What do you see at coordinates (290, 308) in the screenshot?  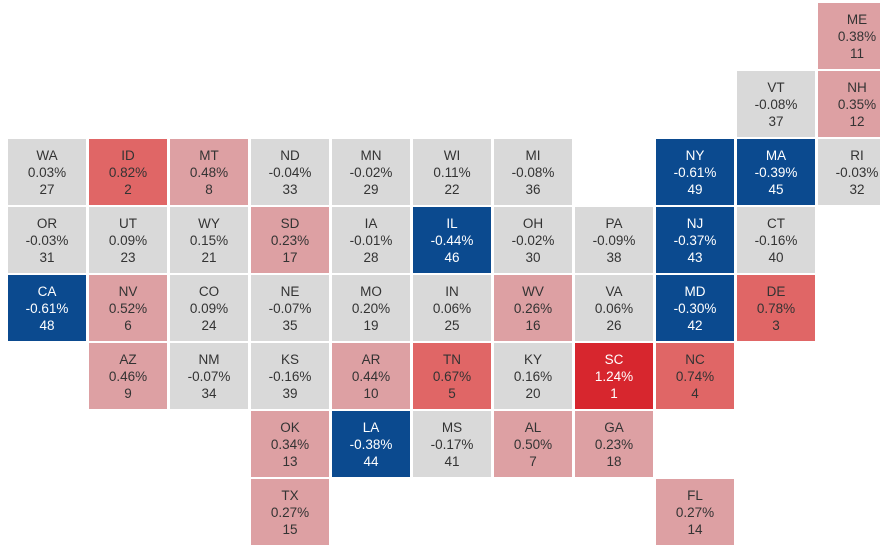 I see `state-tile: NE -0.07% 35` at bounding box center [290, 308].